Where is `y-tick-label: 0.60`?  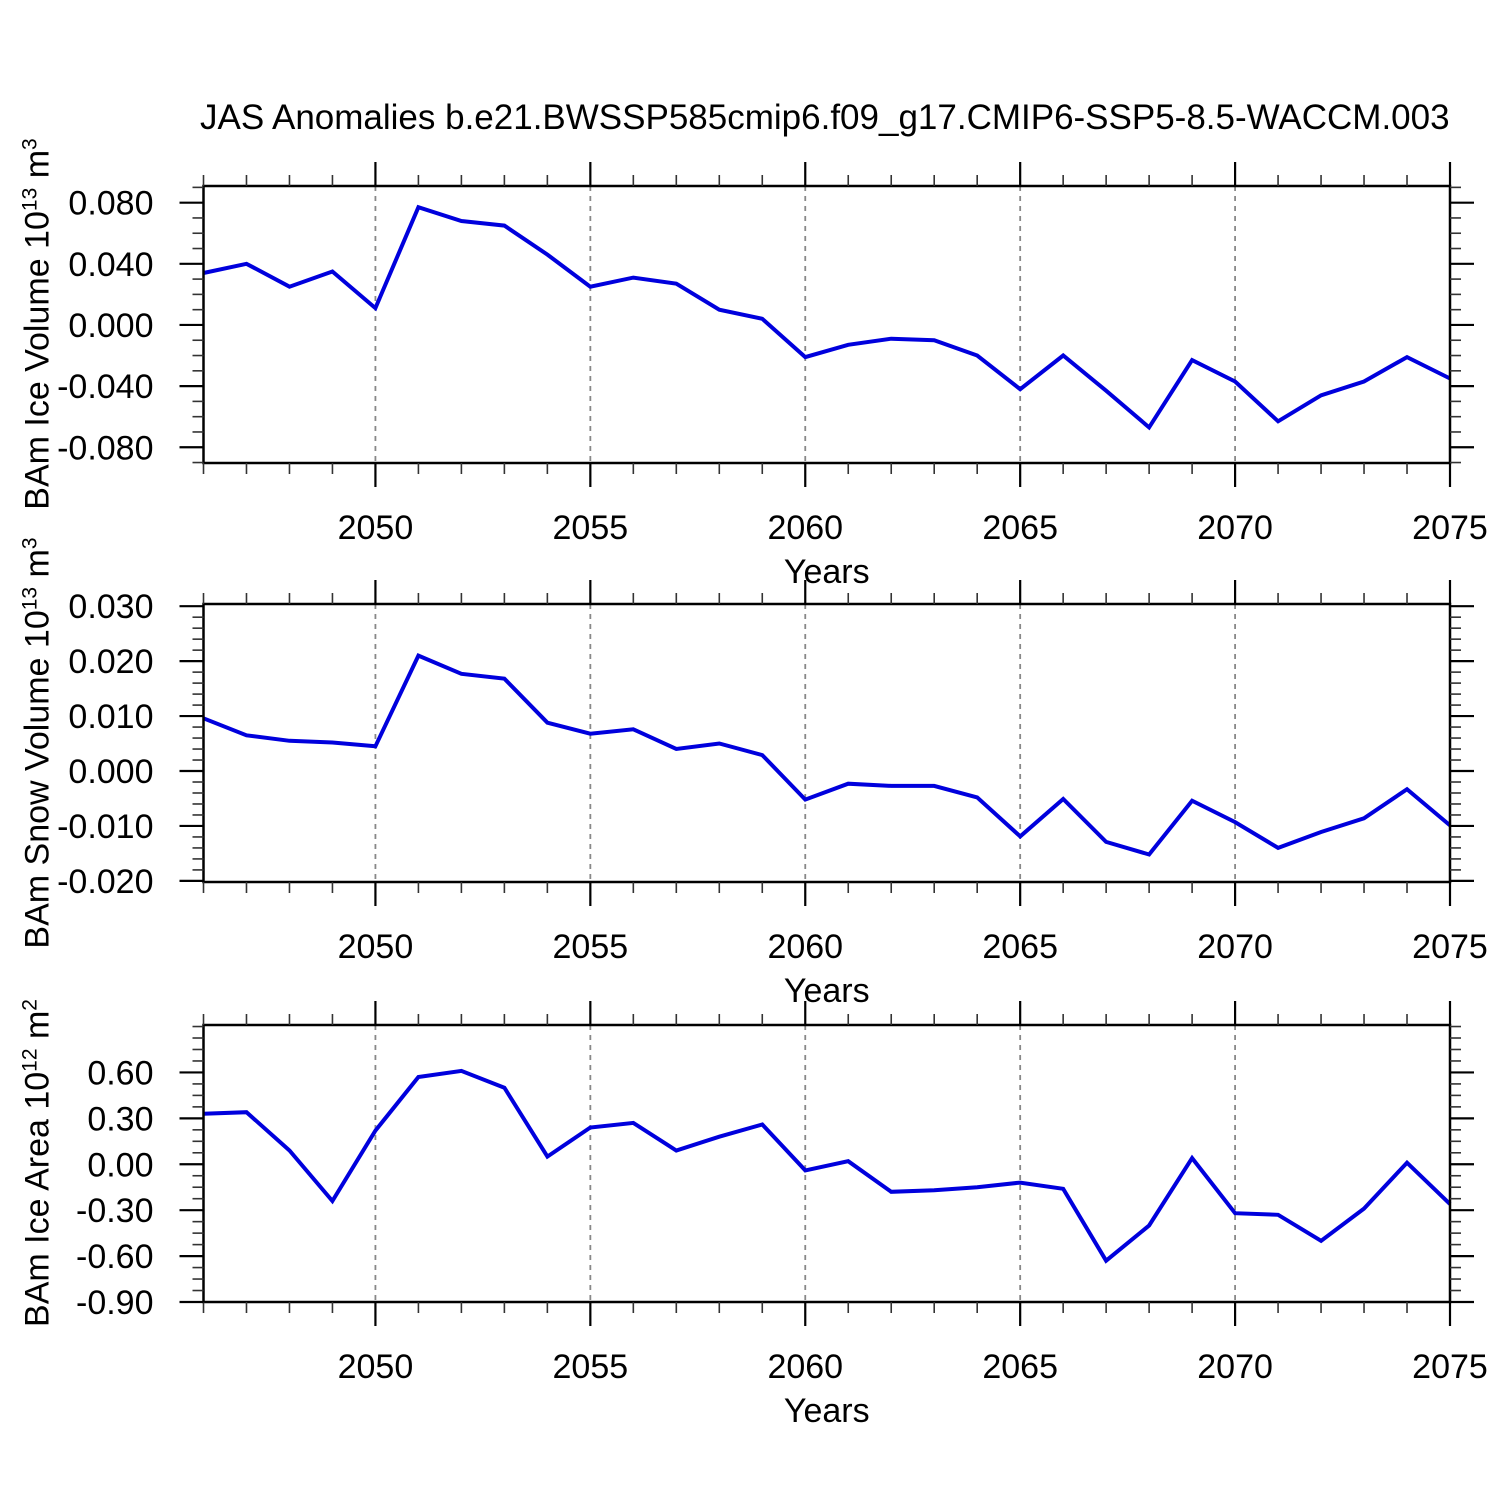
y-tick-label: 0.60 is located at coordinates (120, 1073).